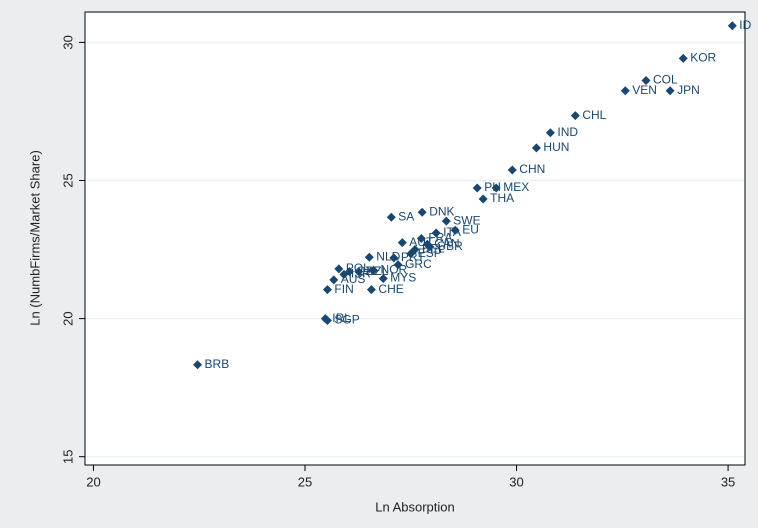  What do you see at coordinates (446, 243) in the screenshot?
I see `point-label: CAN` at bounding box center [446, 243].